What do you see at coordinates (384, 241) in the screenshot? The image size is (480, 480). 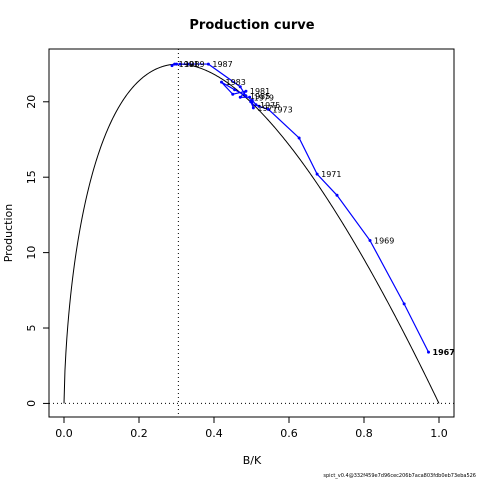 I see `year-label: 1969` at bounding box center [384, 241].